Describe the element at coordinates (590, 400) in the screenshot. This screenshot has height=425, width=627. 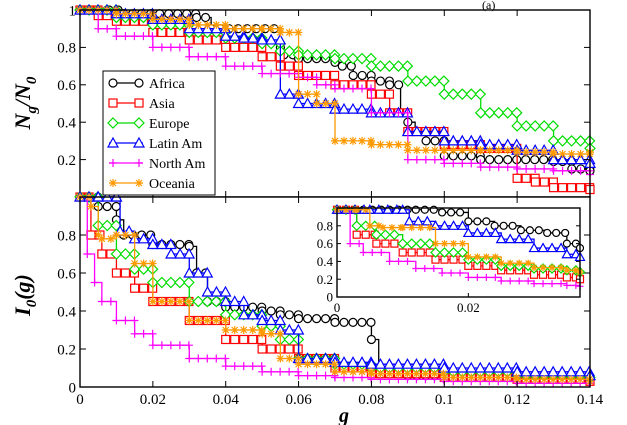
I see `bottom-x-tick-label: 0.14` at that location.